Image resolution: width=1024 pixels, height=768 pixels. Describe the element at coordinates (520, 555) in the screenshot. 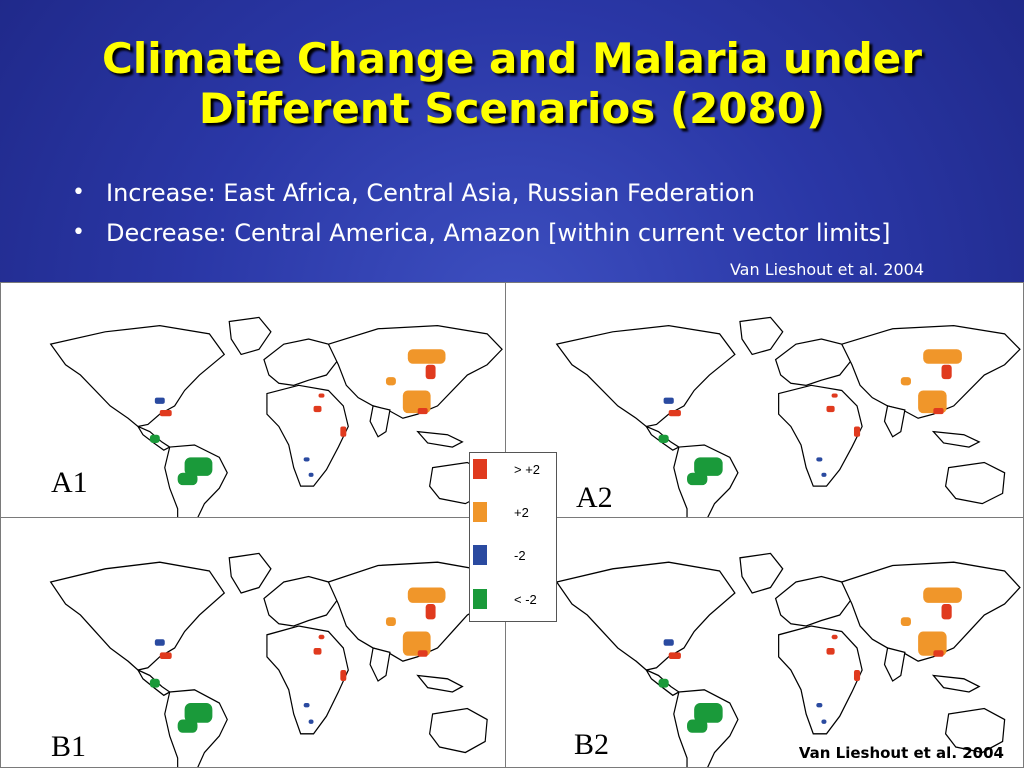

I see `legend-label: -2` at that location.